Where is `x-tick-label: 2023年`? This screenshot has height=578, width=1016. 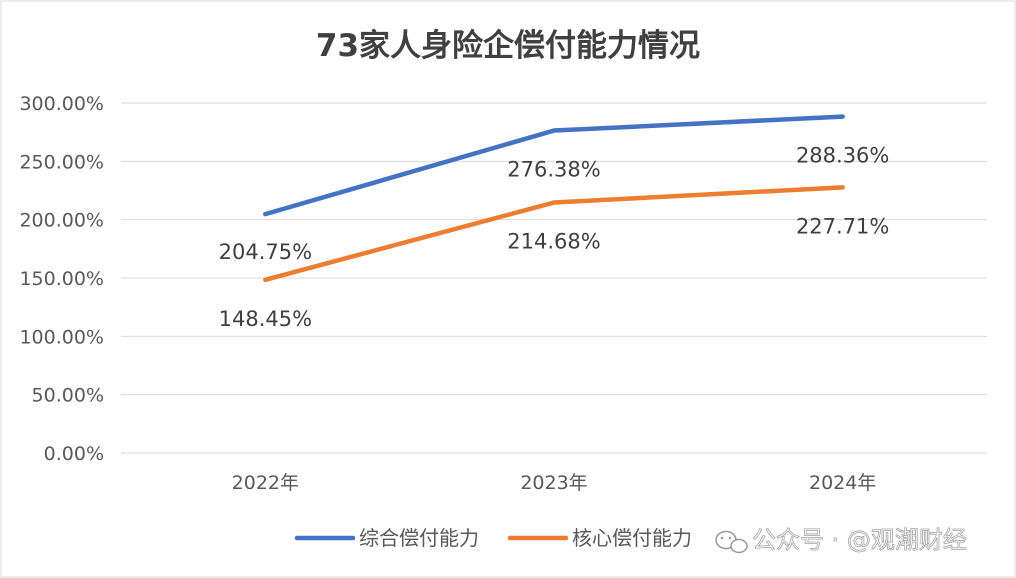
x-tick-label: 2023年 is located at coordinates (553, 483).